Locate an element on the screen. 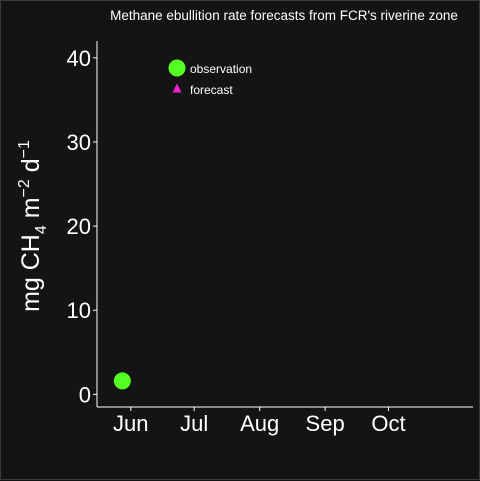 This screenshot has width=480, height=481. y-tick-label: 10 is located at coordinates (79, 310).